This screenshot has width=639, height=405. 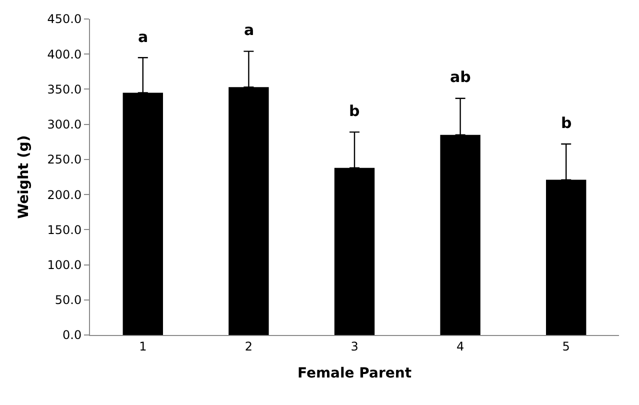 What do you see at coordinates (64, 195) in the screenshot?
I see `y-tick-label: 200.0` at bounding box center [64, 195].